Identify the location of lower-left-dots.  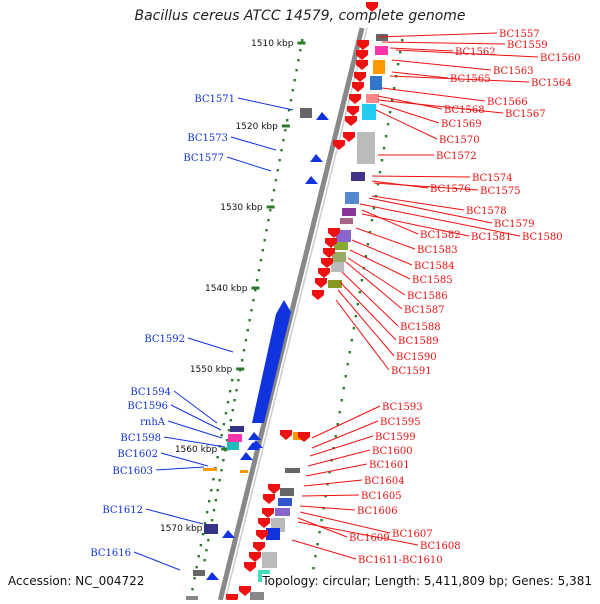
(212, 485).